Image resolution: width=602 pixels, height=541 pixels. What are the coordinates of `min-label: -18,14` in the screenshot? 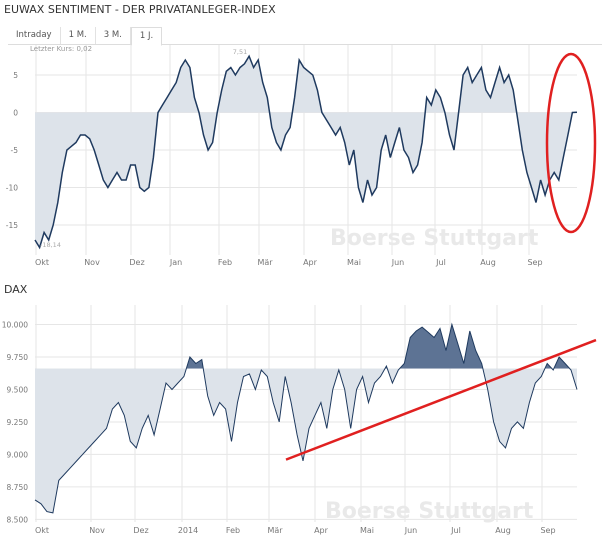 It's located at (50, 245).